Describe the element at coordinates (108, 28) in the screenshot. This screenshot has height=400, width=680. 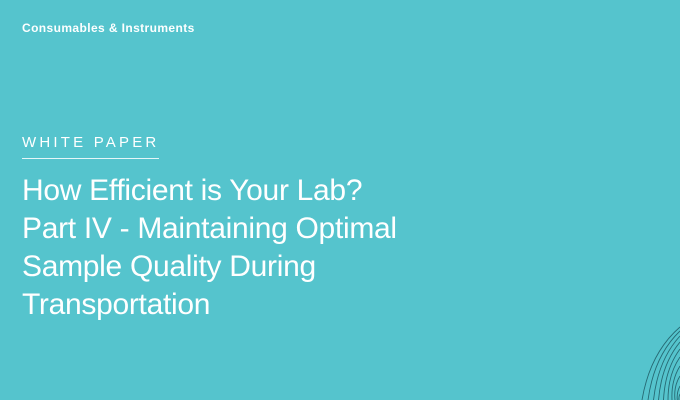
I see `category-label: Consumables & Instruments` at that location.